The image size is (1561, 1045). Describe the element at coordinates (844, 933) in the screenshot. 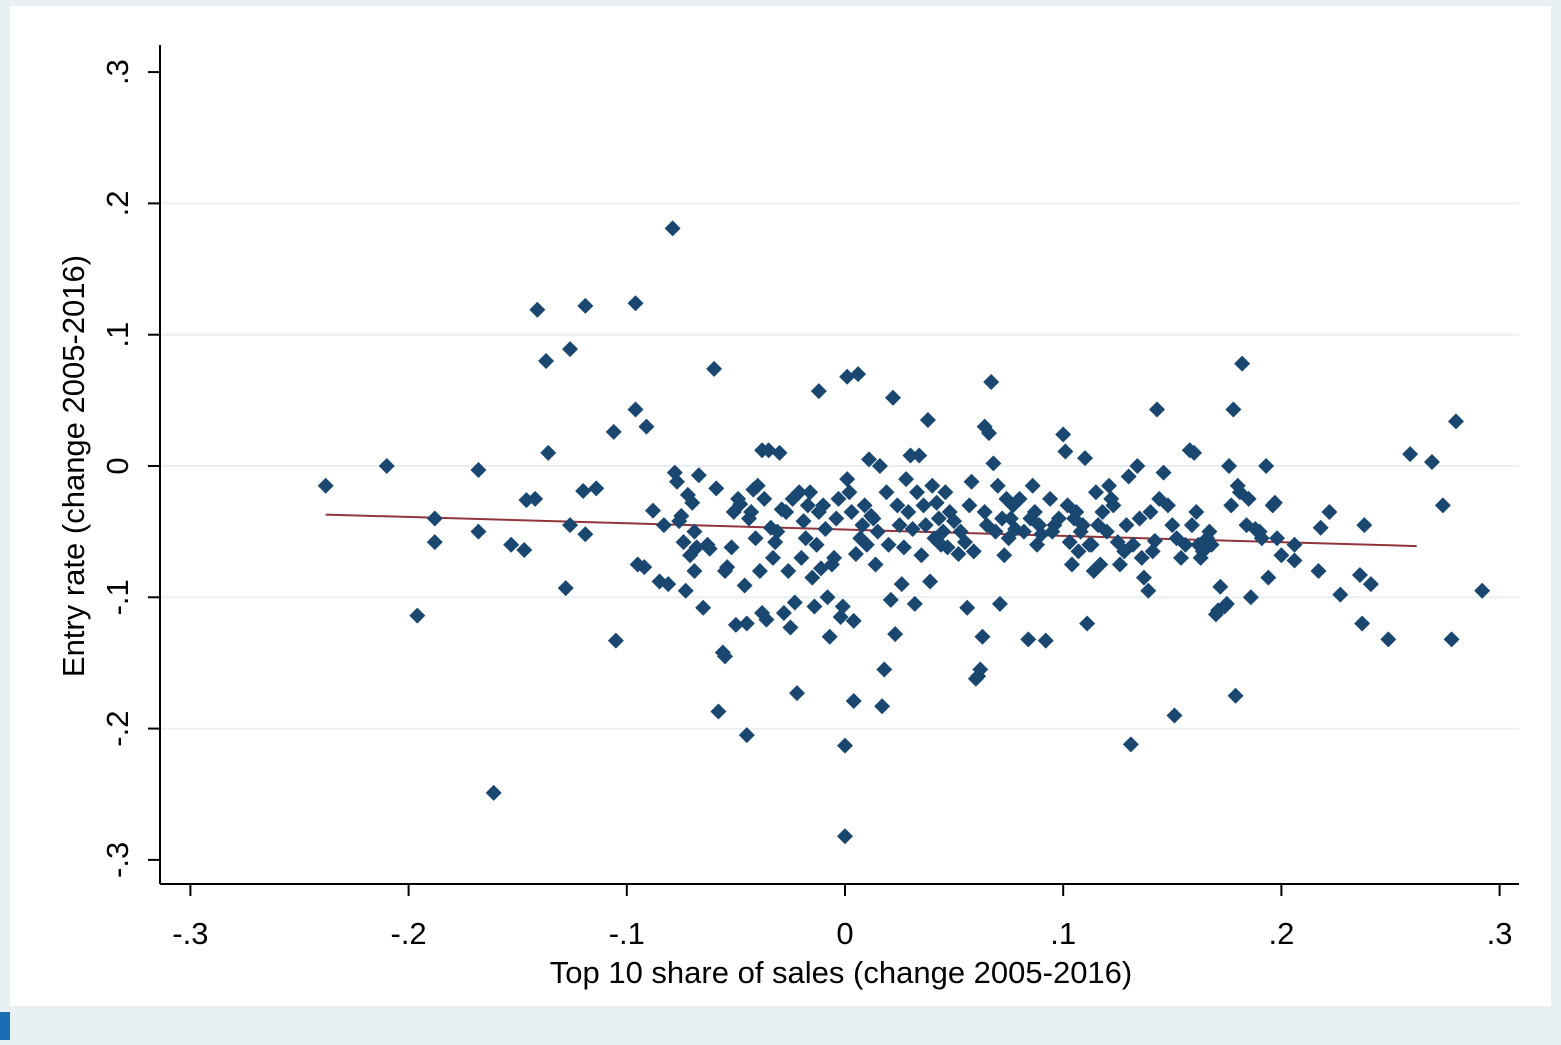

I see `x-tick-label: 0` at that location.